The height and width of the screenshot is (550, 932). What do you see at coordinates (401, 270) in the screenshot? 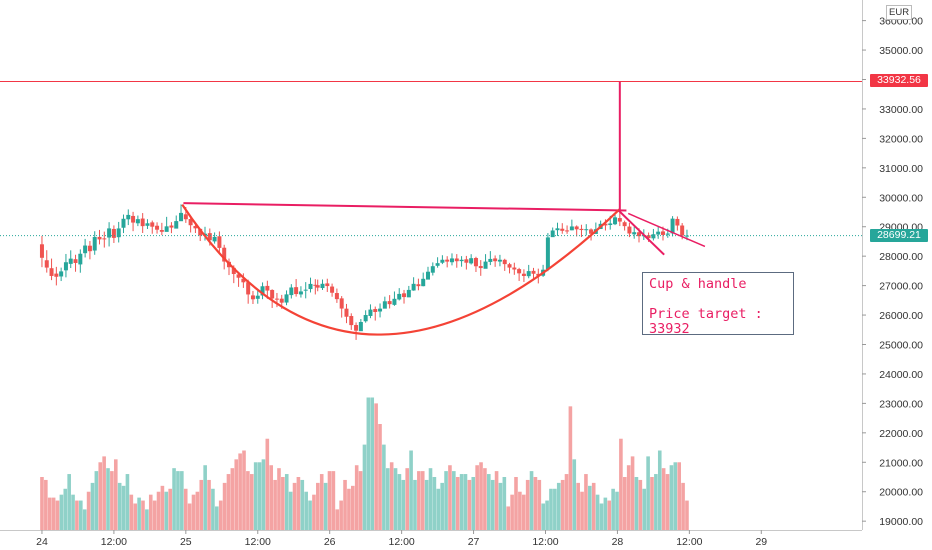
I see `cup-curve` at bounding box center [401, 270].